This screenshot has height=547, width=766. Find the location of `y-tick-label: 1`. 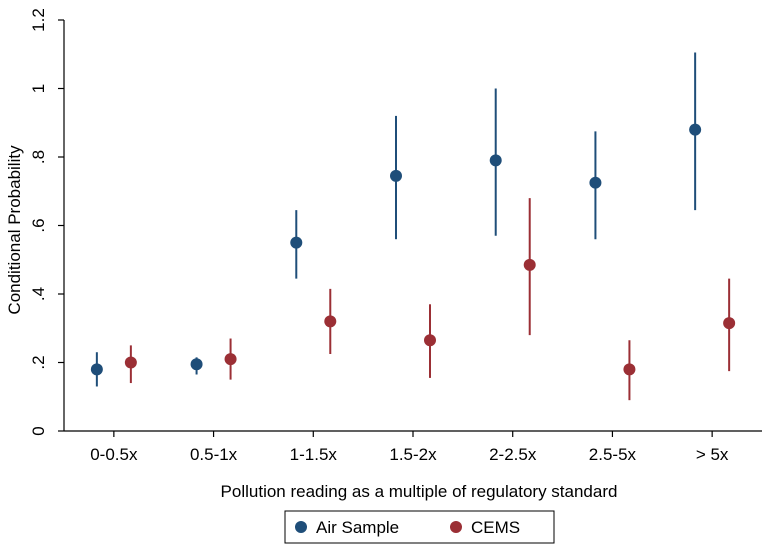

y-tick-label: 1 is located at coordinates (38, 88).